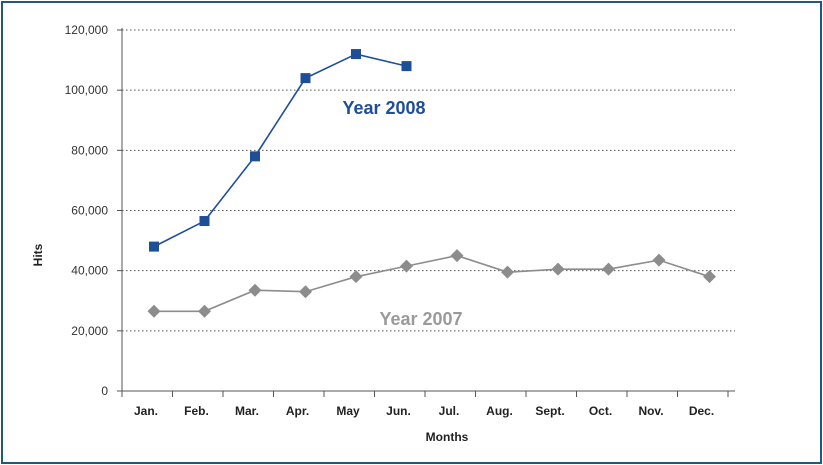  Describe the element at coordinates (398, 411) in the screenshot. I see `x-tick-label: Jun.` at that location.